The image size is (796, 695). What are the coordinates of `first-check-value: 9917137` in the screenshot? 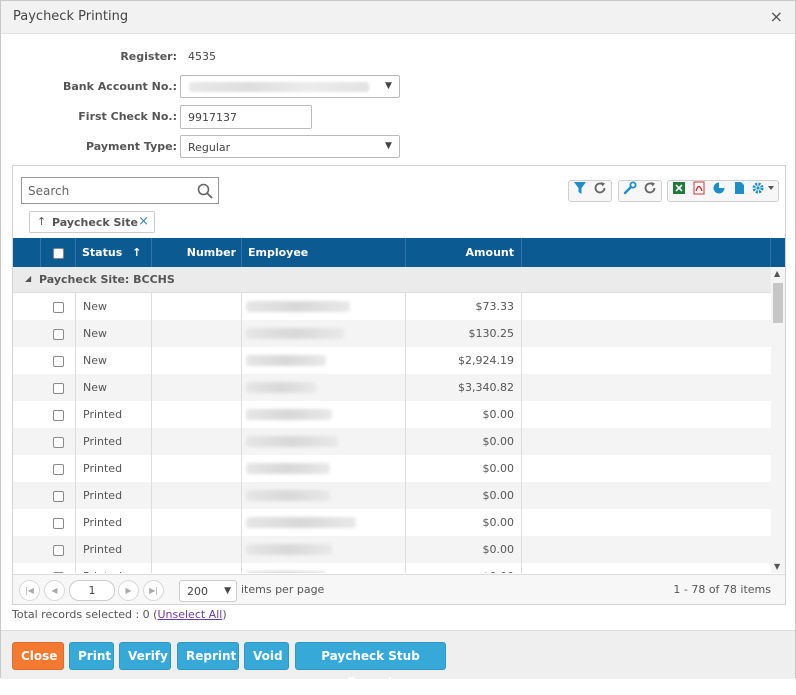 It's located at (212, 117).